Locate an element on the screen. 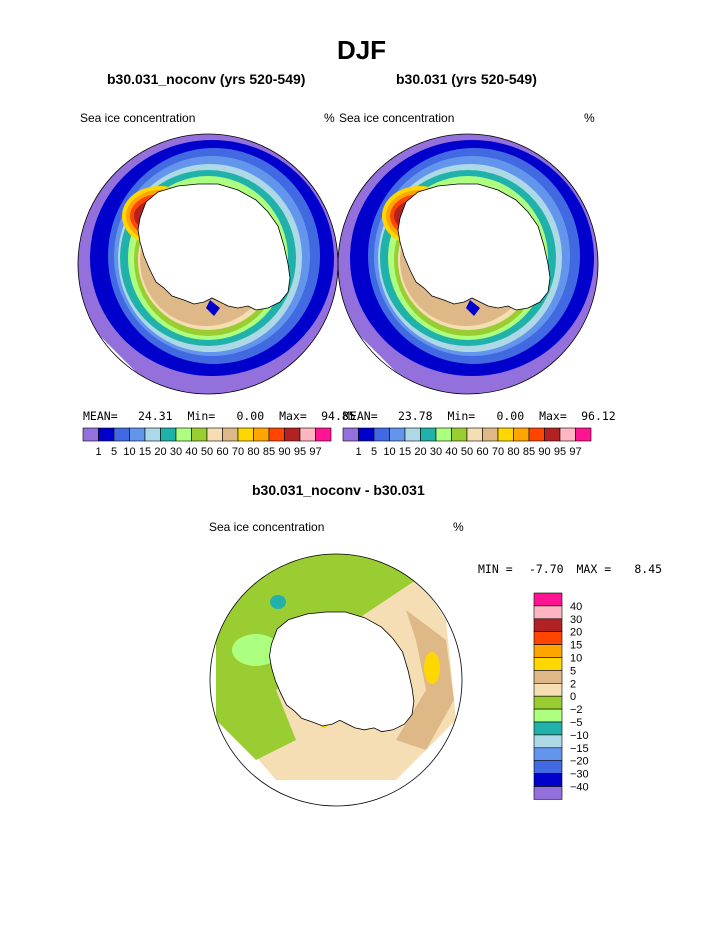 The height and width of the screenshot is (935, 723). page-title: DJF is located at coordinates (361, 50).